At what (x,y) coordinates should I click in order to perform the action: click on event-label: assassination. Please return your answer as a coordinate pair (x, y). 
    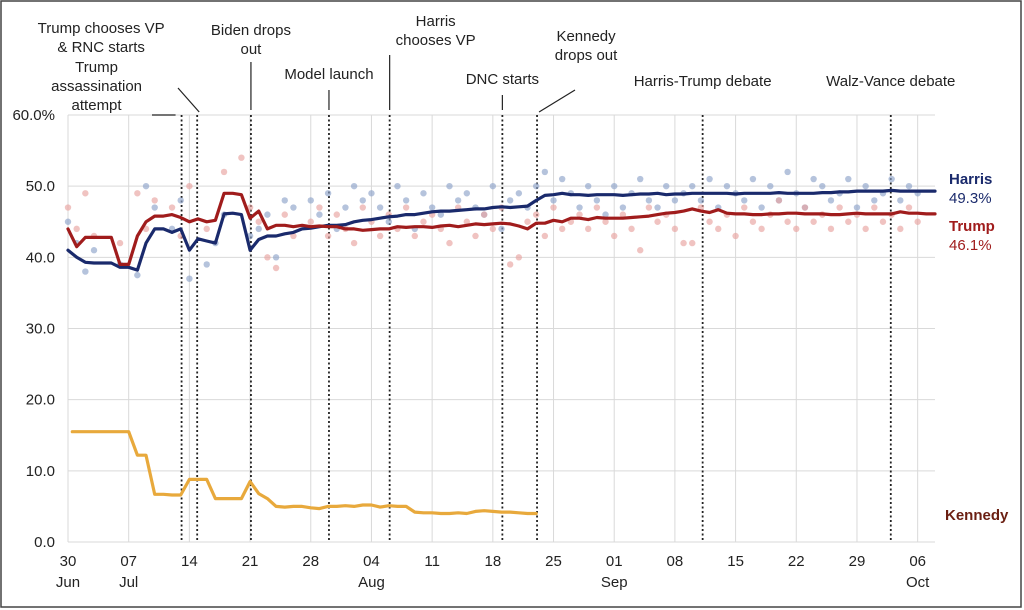
    Looking at the image, I should click on (96, 86).